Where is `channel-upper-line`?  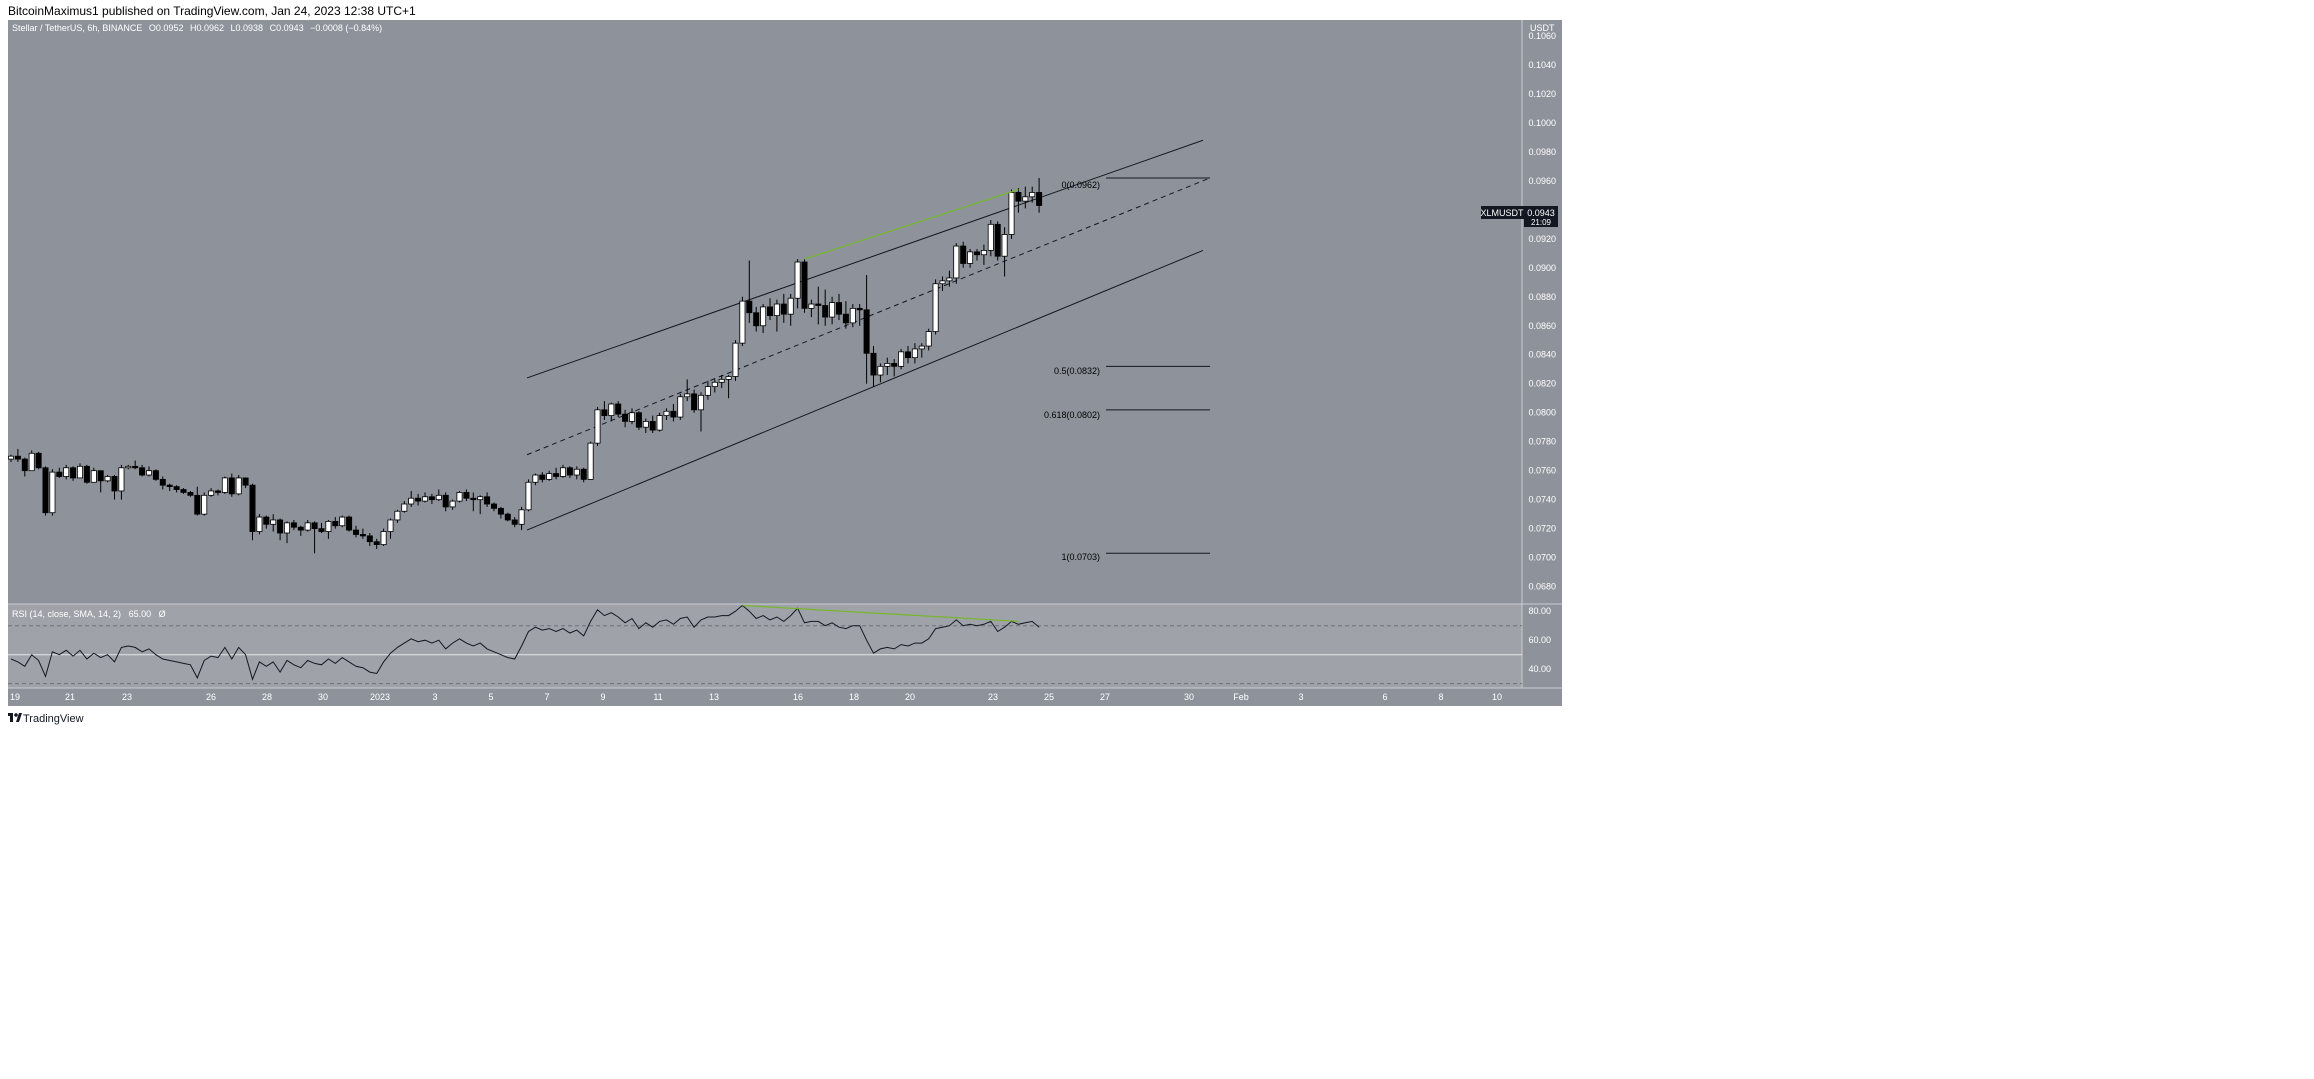
channel-upper-line is located at coordinates (865, 259).